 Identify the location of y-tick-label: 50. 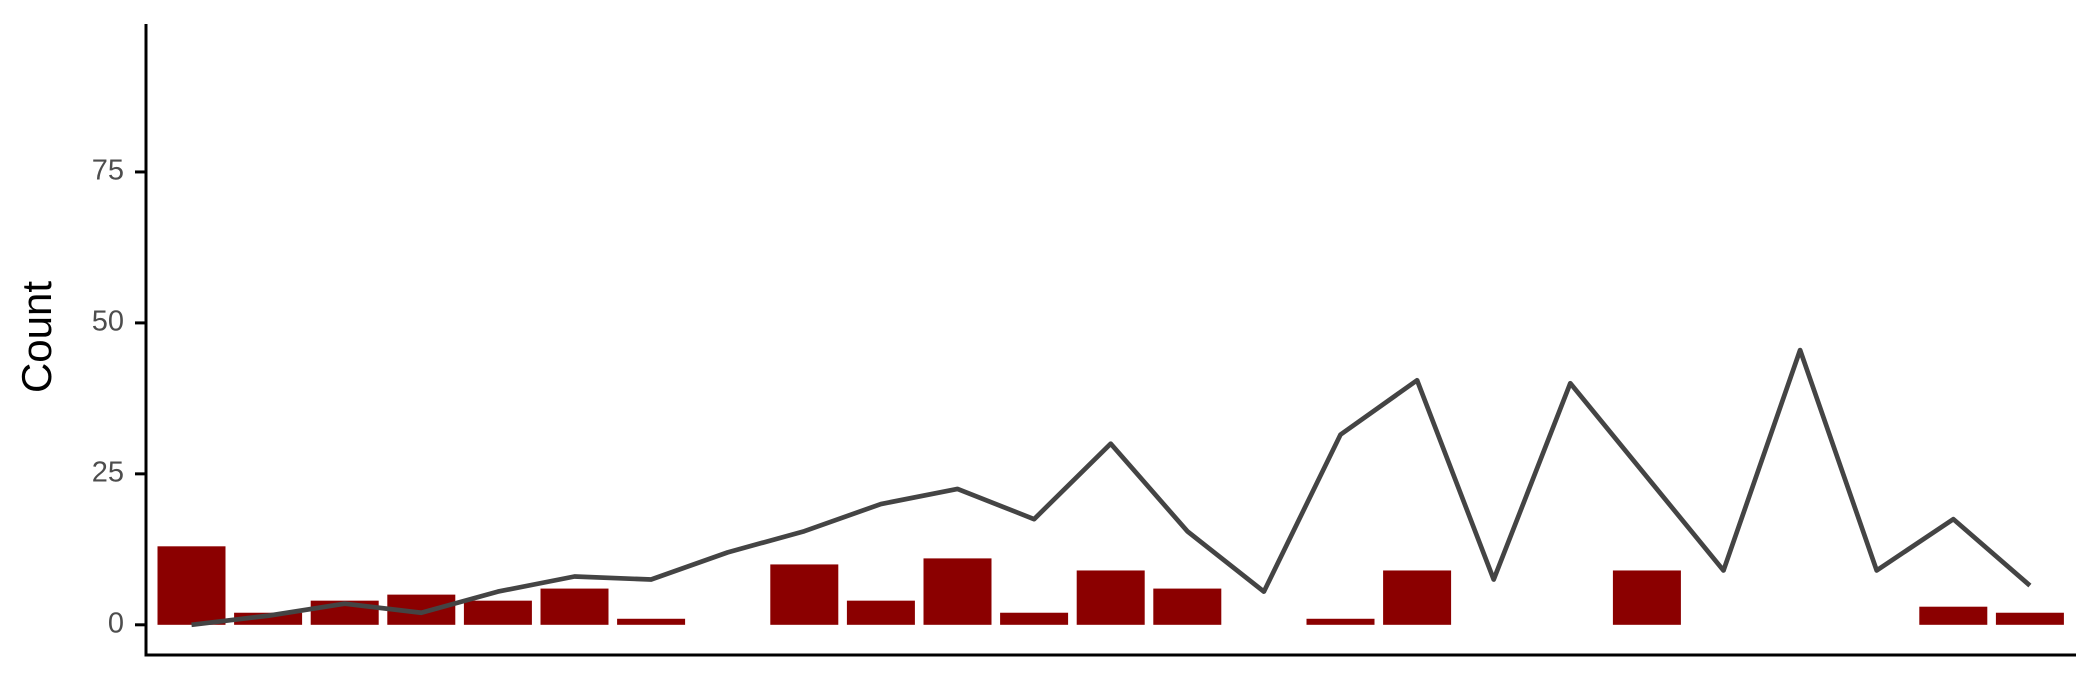
(108, 322).